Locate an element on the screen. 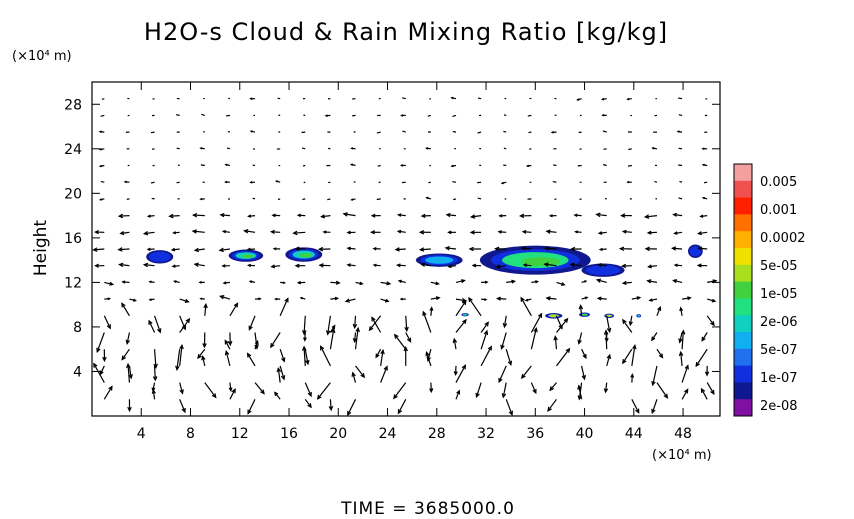  colorbar-label: 0.001 is located at coordinates (778, 210).